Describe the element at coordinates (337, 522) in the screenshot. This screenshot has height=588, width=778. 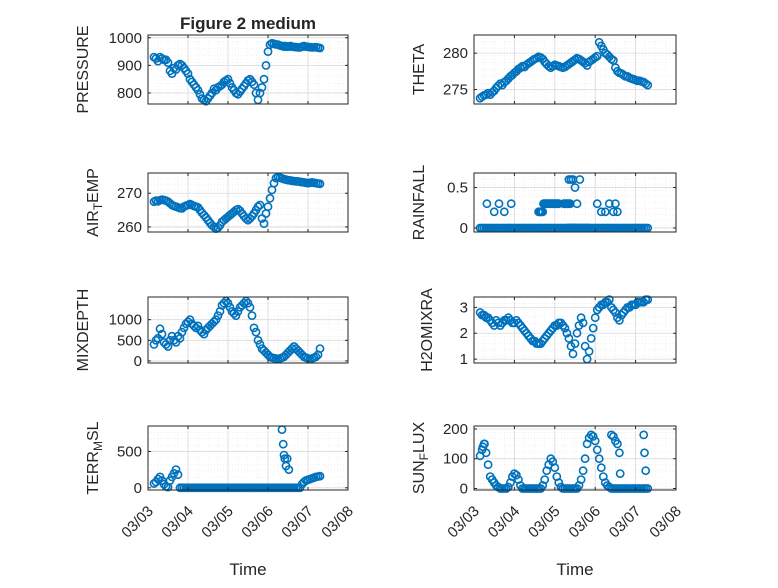
I see `x-tick-label: 03/08` at that location.